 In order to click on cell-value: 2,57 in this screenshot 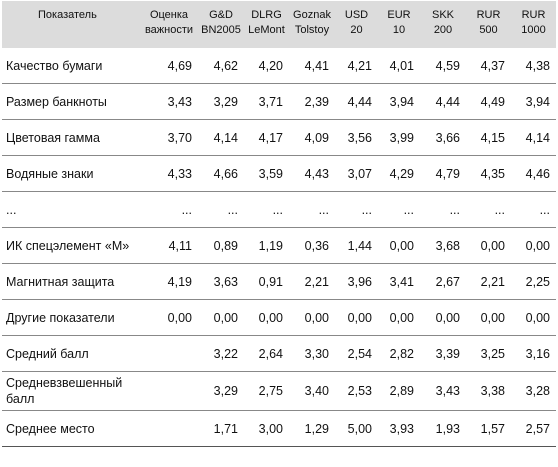, I will do `click(533, 428)`.